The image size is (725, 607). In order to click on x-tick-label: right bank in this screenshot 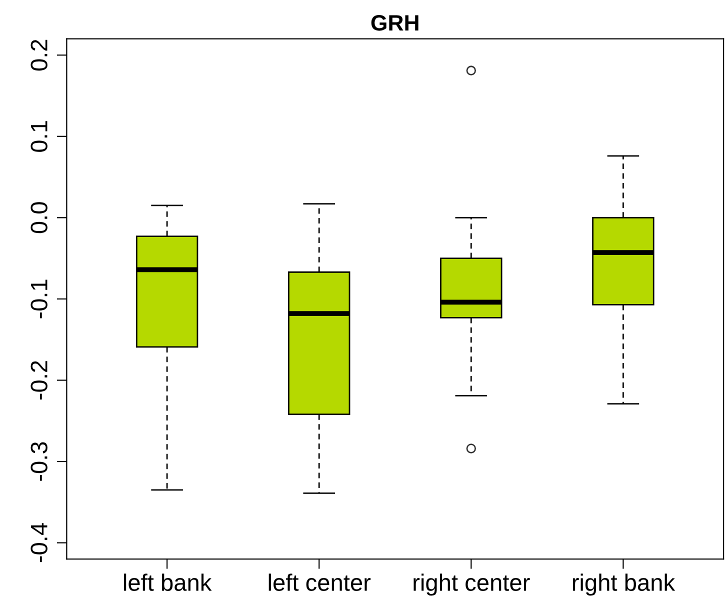, I will do `click(624, 585)`.